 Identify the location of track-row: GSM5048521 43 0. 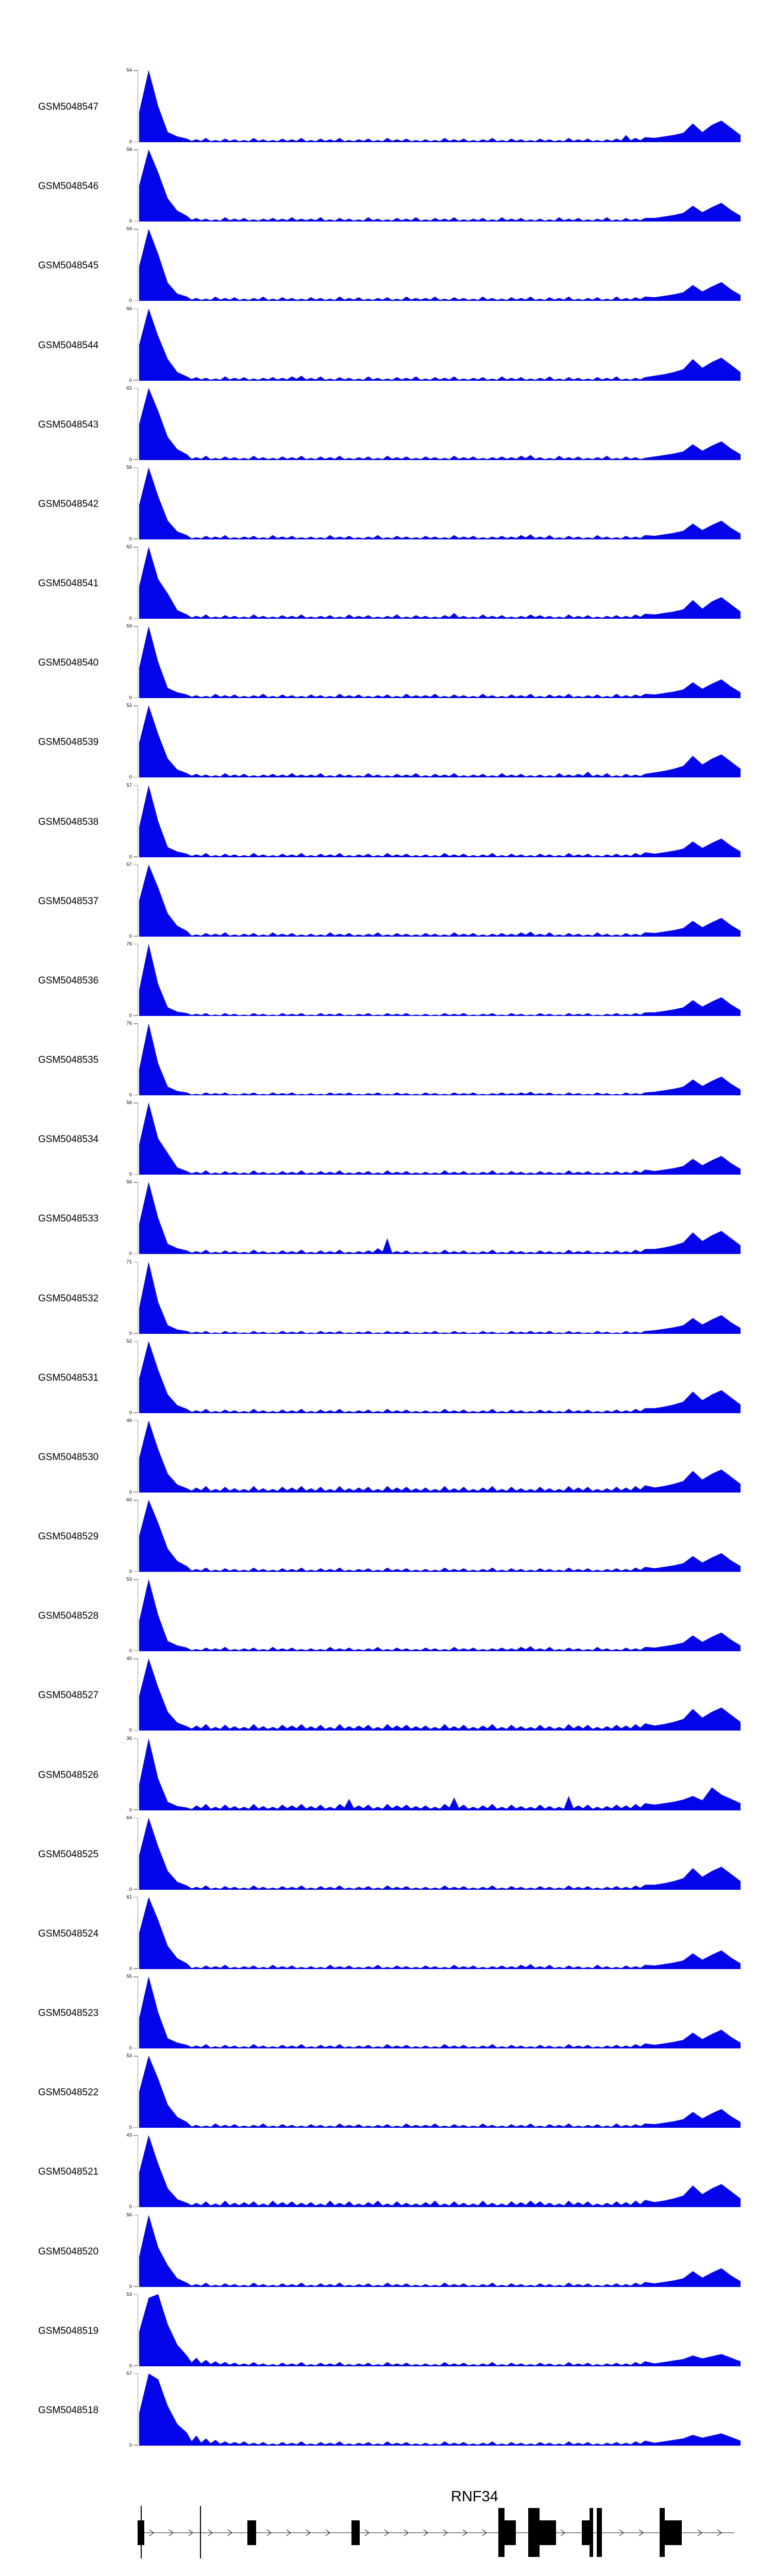
(386, 2171).